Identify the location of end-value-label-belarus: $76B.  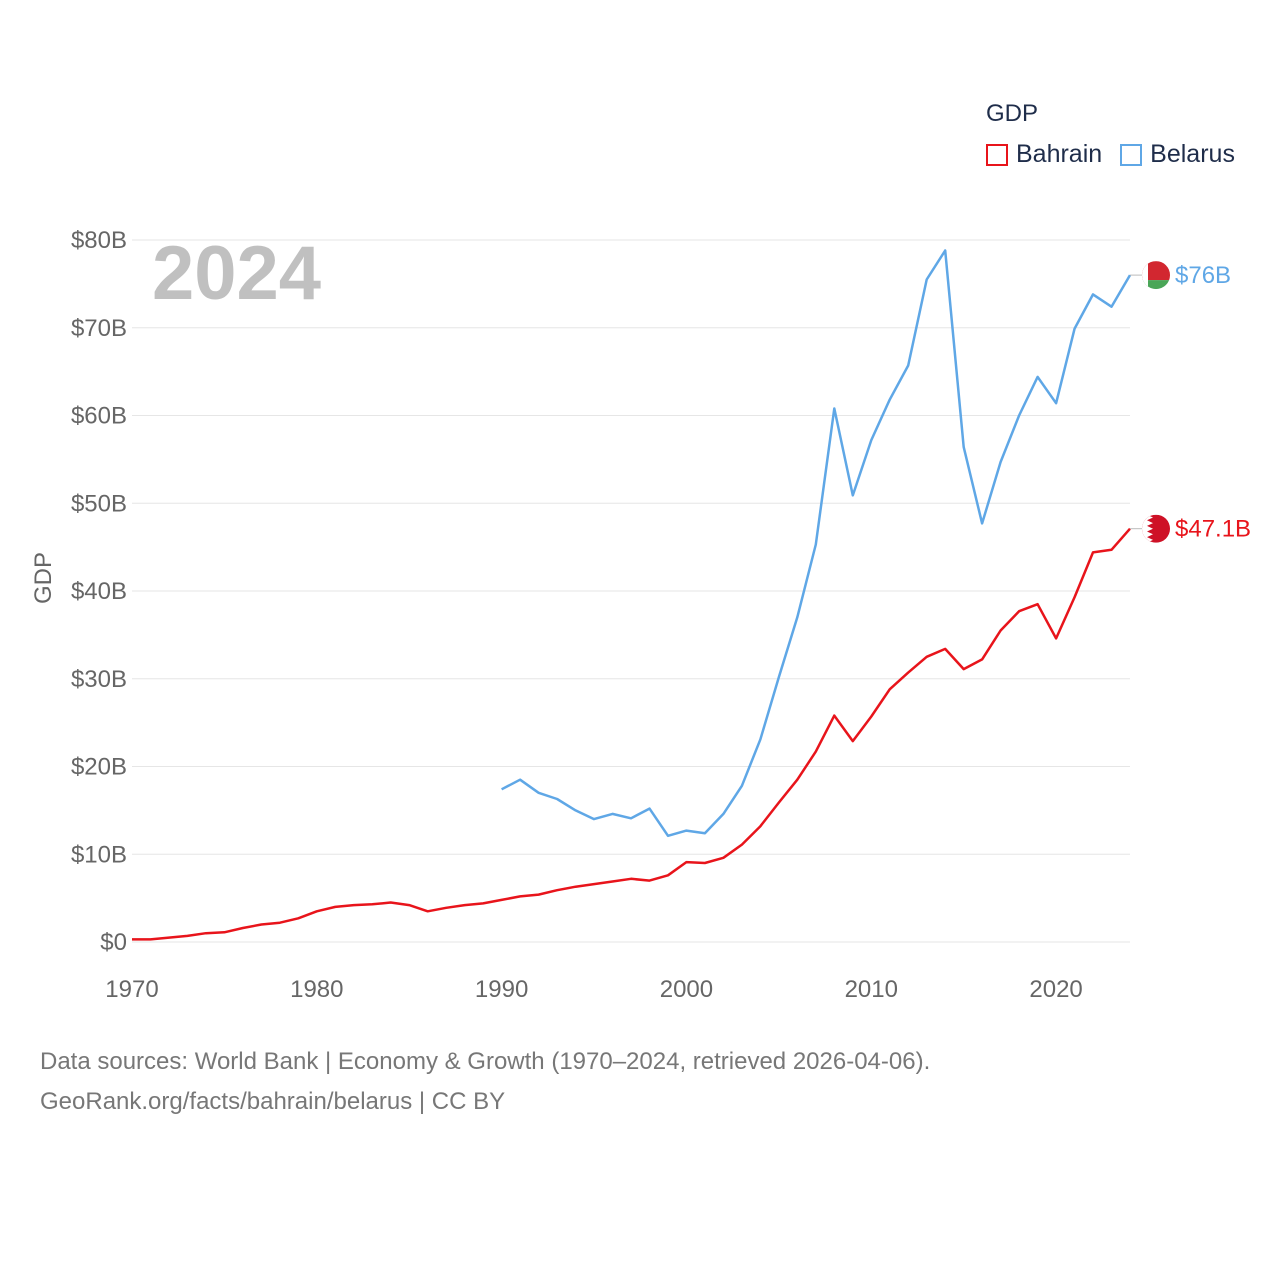
(1203, 275).